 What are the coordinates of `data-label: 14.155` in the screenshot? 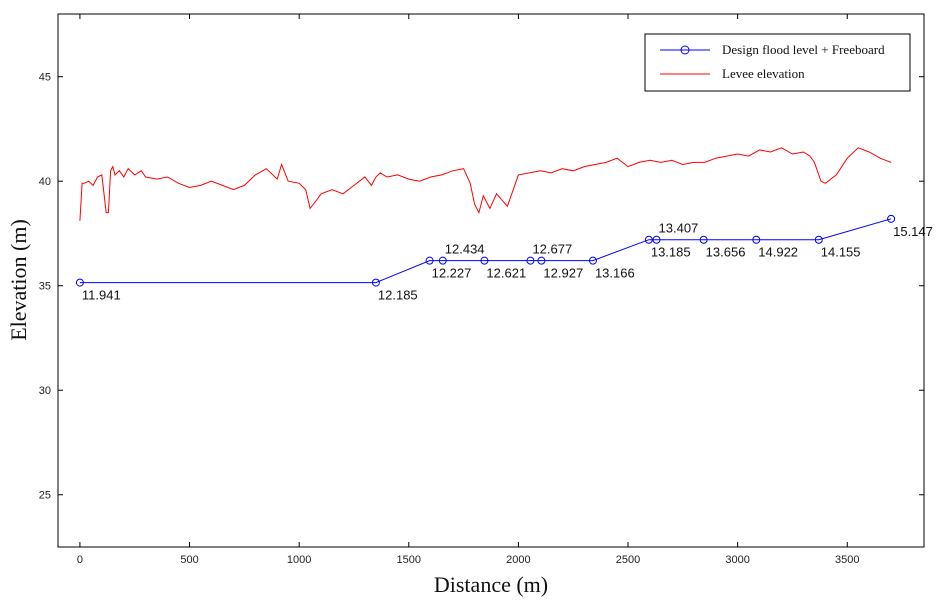 It's located at (841, 252).